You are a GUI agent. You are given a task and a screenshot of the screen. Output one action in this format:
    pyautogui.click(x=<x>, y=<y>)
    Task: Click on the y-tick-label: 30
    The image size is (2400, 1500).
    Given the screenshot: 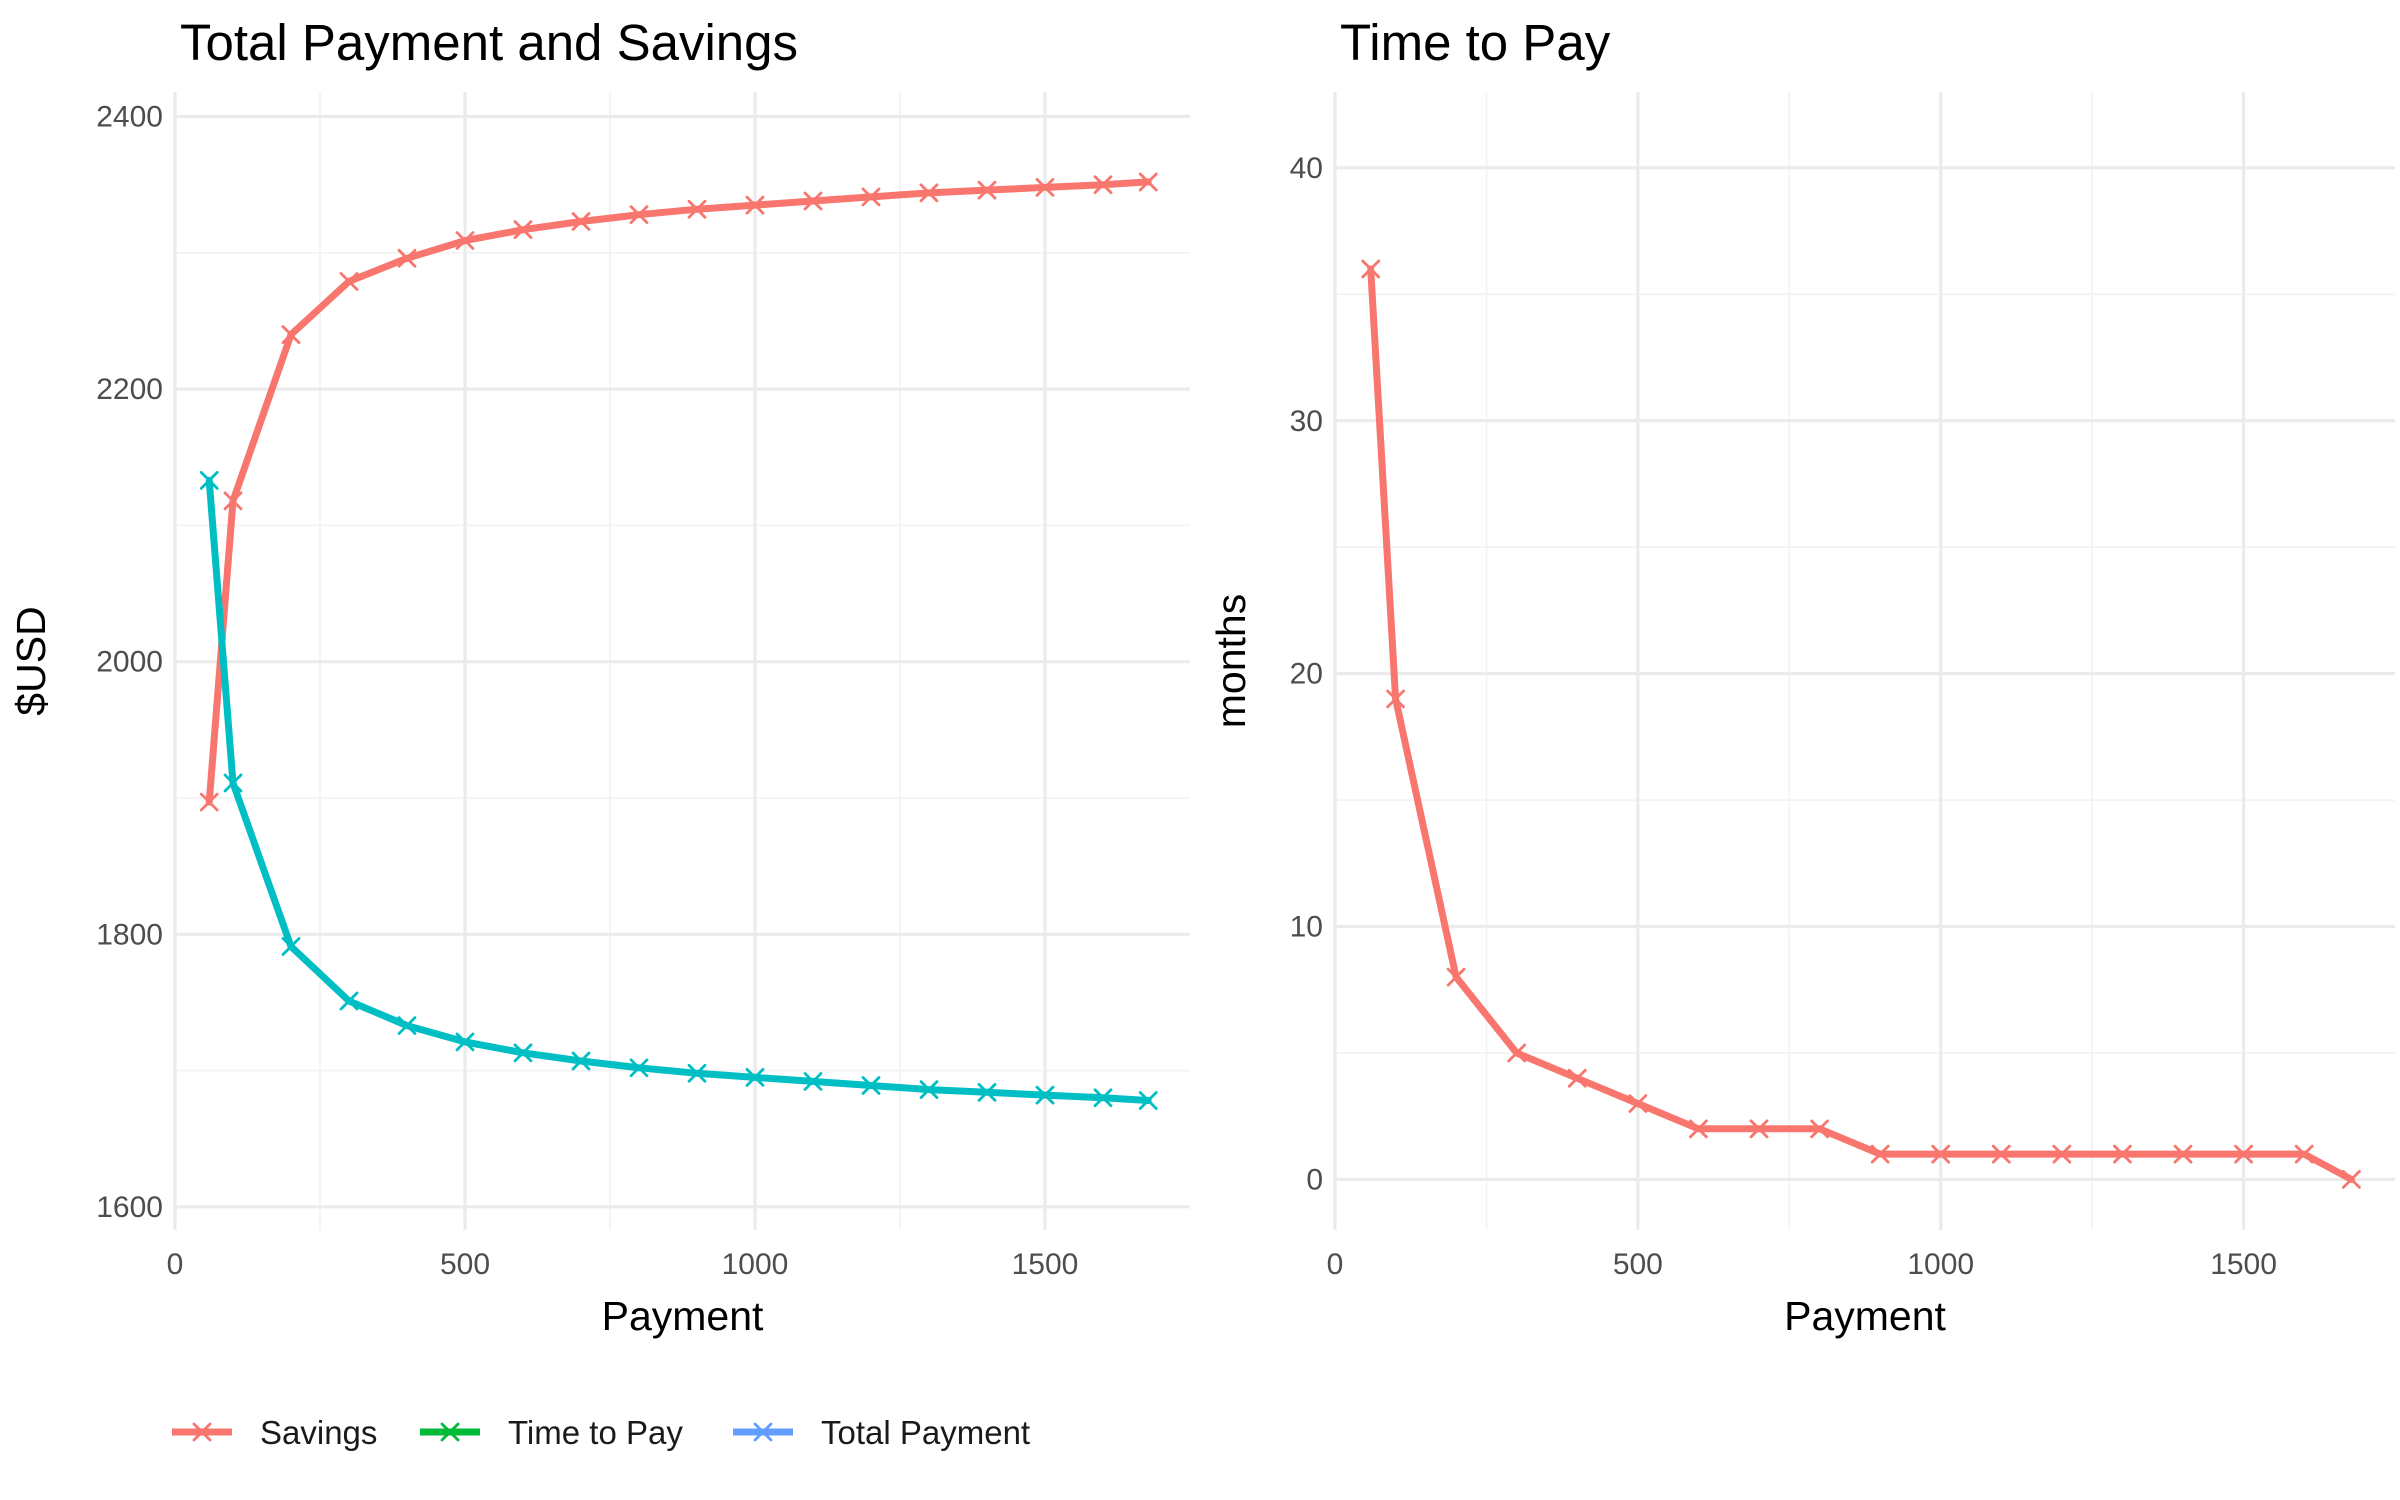 What is the action you would take?
    pyautogui.click(x=1306, y=421)
    